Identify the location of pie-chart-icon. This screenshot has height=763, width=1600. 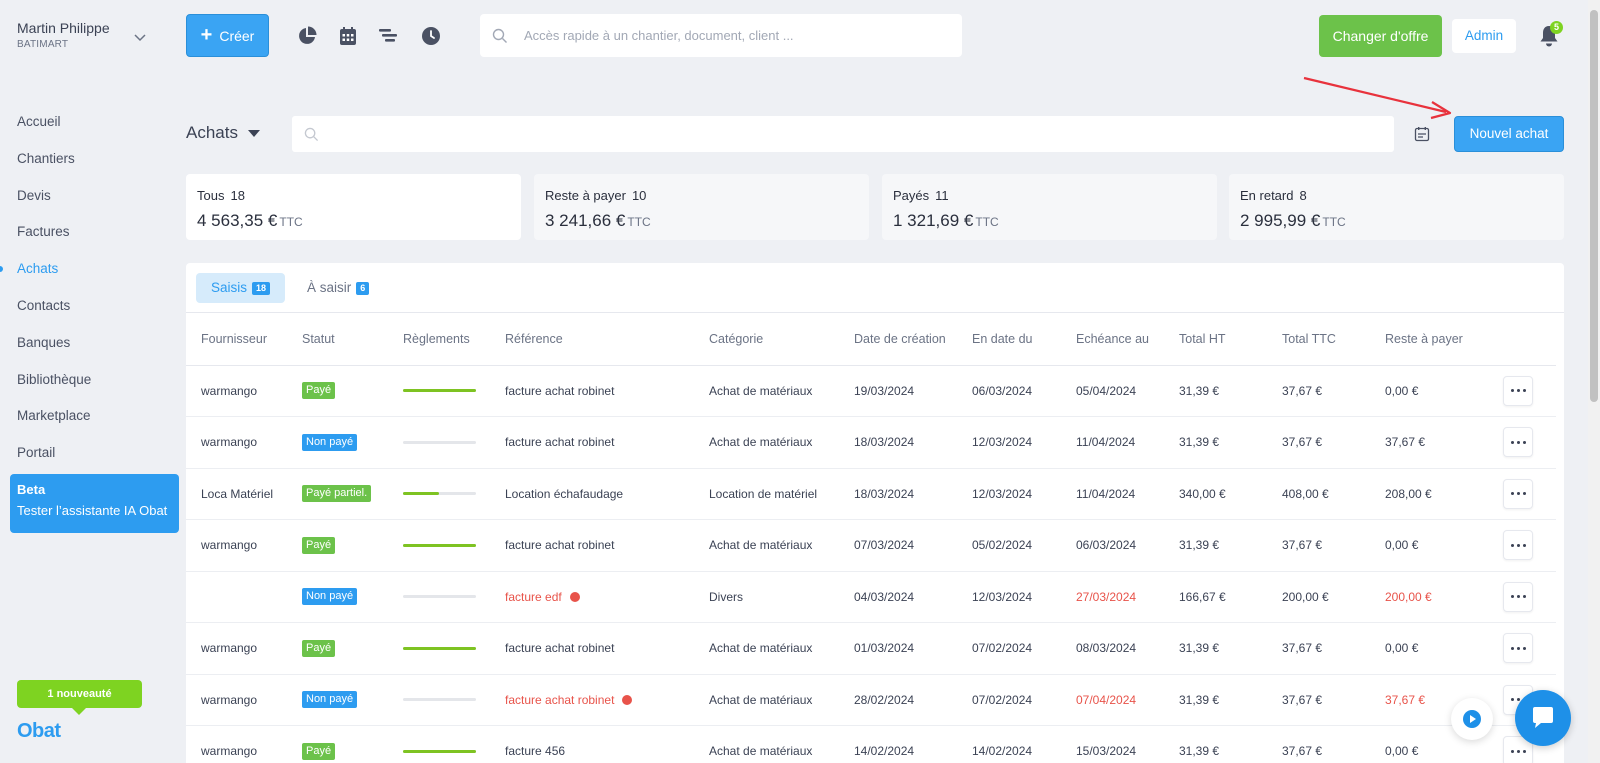
(307, 36).